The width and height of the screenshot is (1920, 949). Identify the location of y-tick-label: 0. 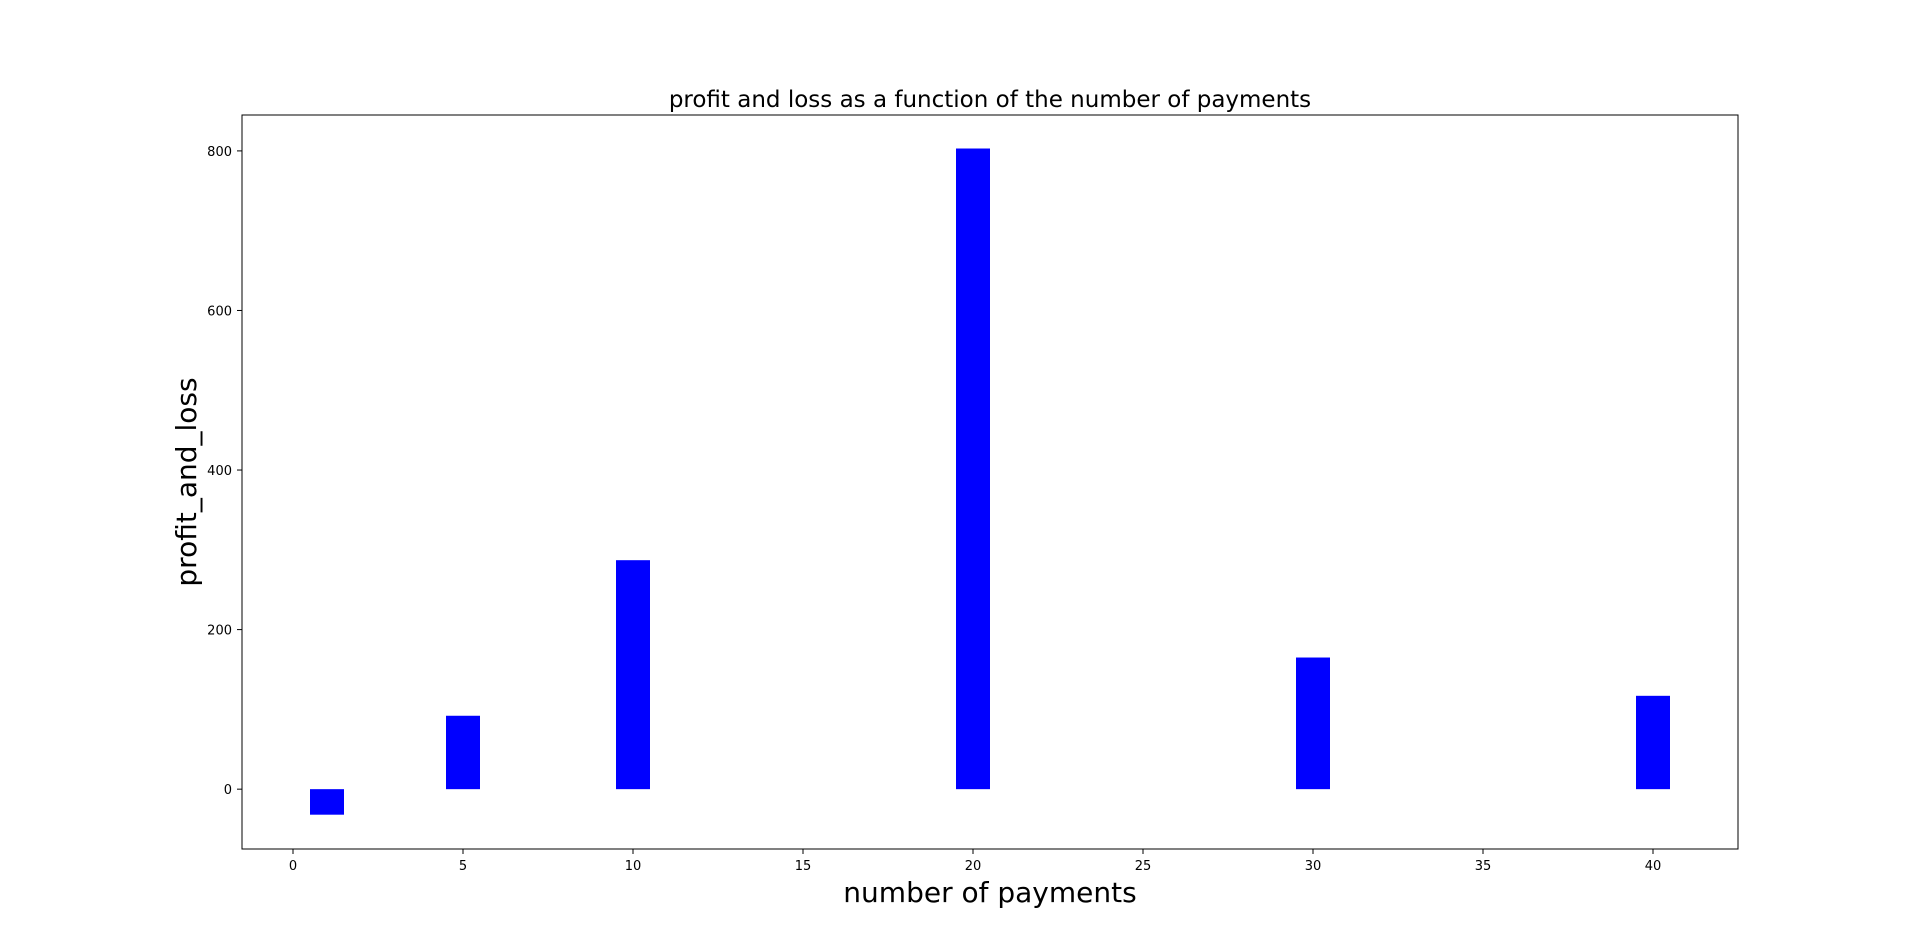
(228, 790).